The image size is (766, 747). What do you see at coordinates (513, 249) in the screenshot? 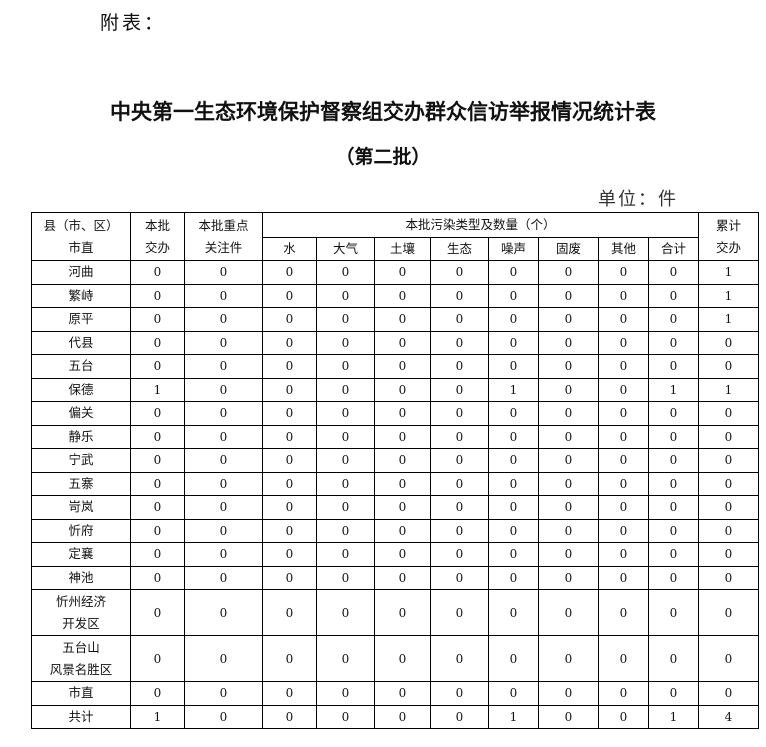
I see `header-pollution-type: 噪声` at bounding box center [513, 249].